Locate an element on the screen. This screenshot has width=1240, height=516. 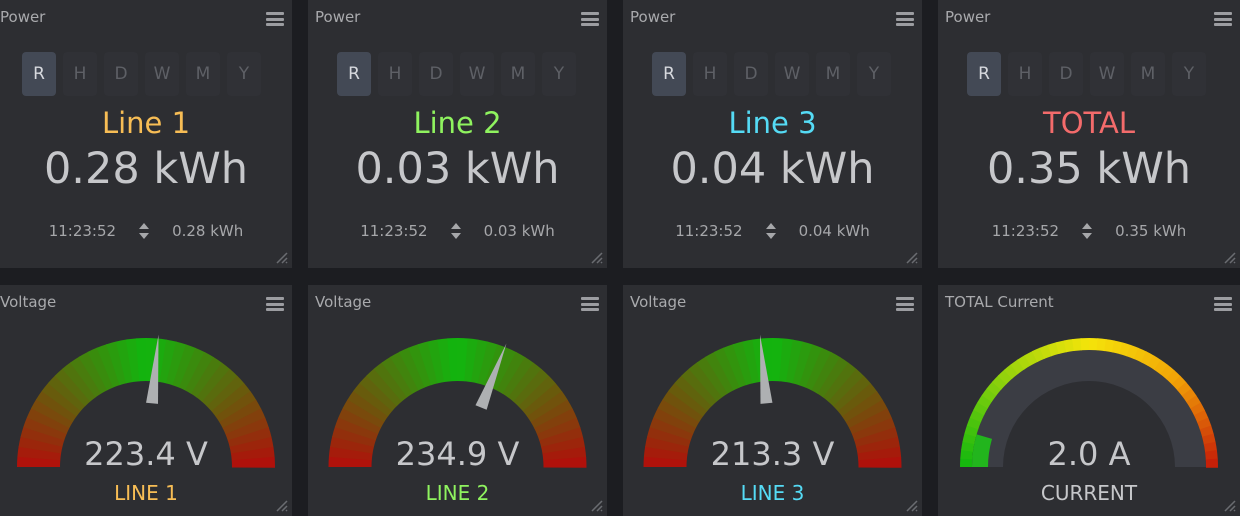
gauge-value: 223.4 V is located at coordinates (146, 454).